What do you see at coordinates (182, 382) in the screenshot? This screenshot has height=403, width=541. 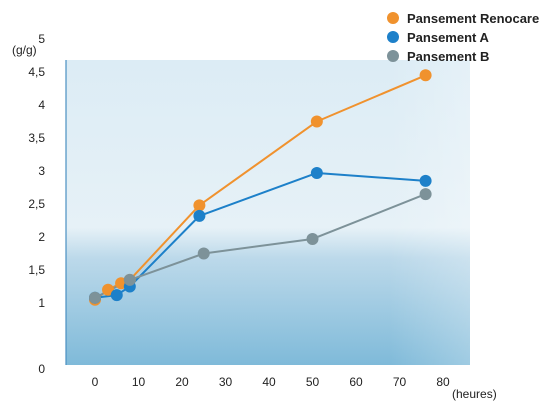 I see `x-tick-label: 20` at bounding box center [182, 382].